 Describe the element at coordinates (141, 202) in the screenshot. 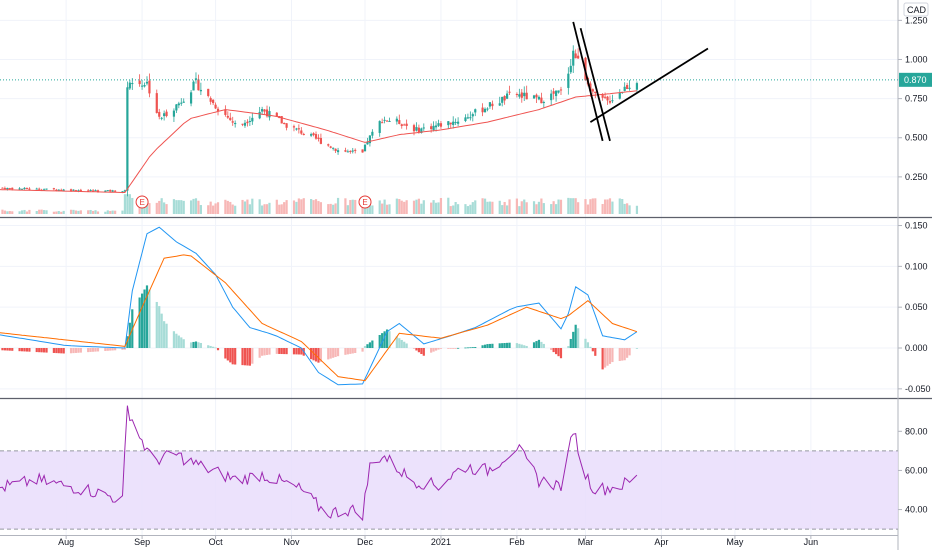

I see `earnings-marker-label: E` at that location.